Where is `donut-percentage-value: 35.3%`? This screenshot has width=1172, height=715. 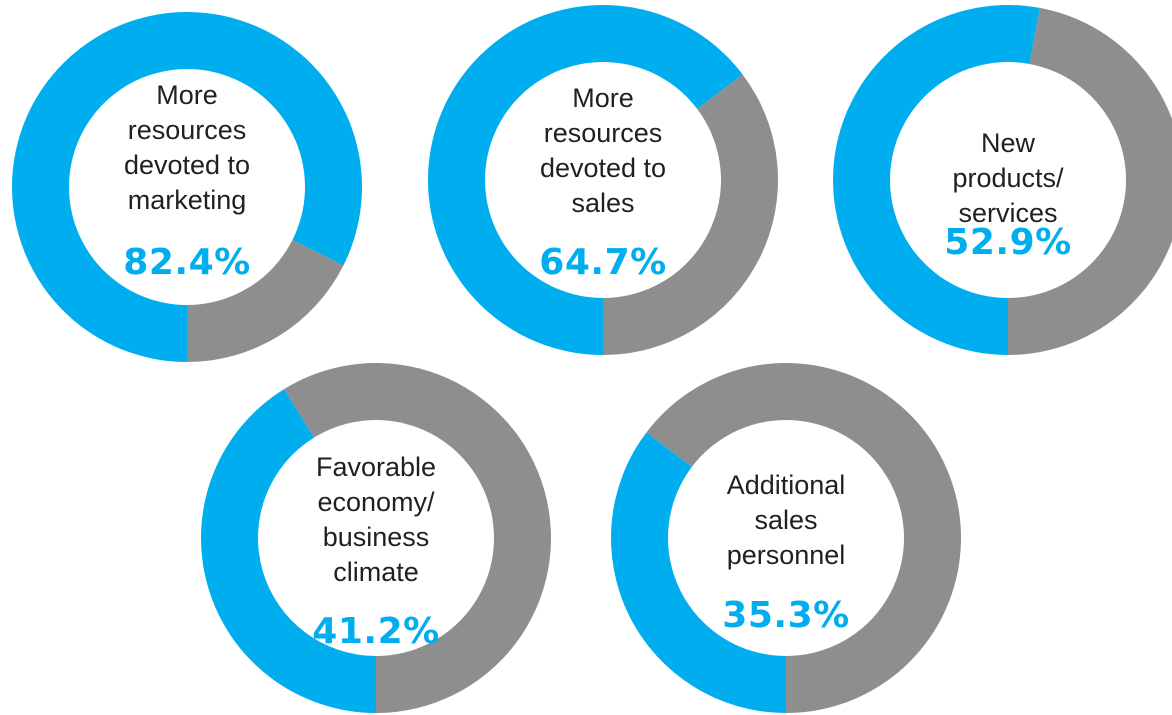
donut-percentage-value: 35.3% is located at coordinates (786, 615).